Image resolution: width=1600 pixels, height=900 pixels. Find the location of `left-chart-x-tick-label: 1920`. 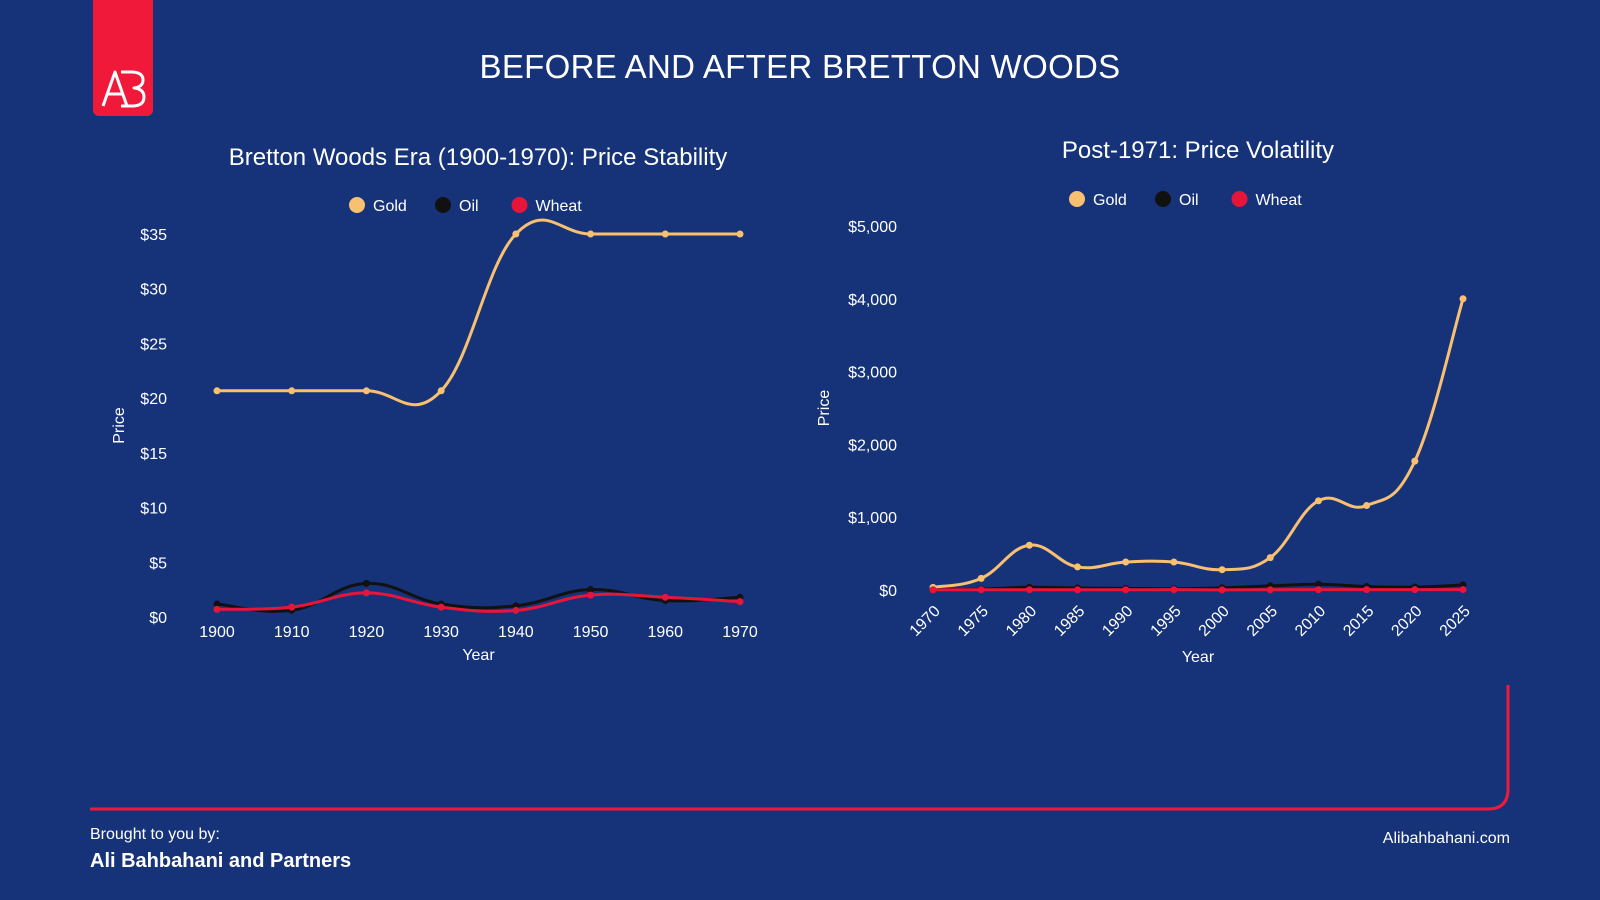

left-chart-x-tick-label: 1920 is located at coordinates (367, 632).